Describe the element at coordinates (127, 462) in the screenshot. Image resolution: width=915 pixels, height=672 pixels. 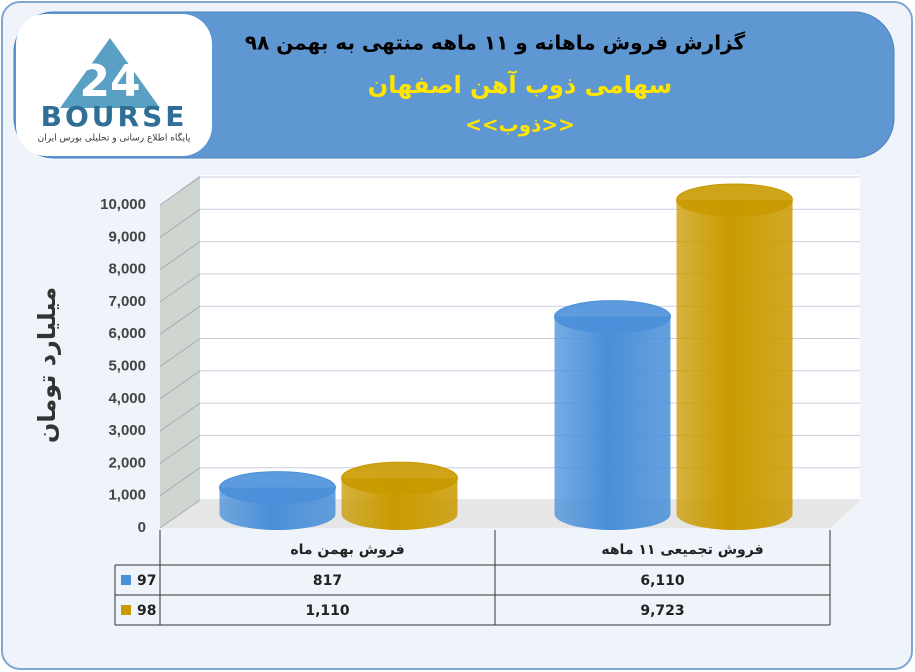
I see `y-tick-label: 2,000` at that location.